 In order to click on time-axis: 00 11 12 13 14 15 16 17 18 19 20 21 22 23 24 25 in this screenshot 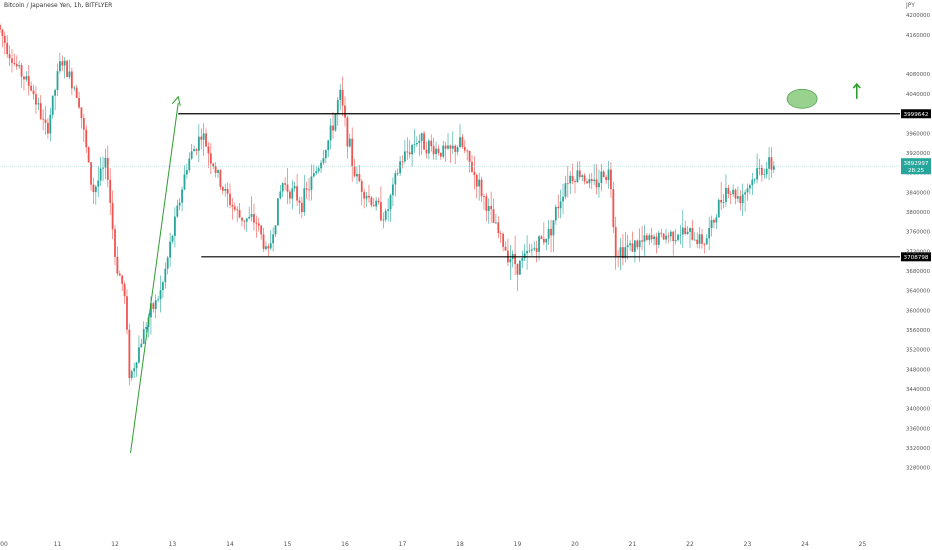, I will do `click(433, 544)`.